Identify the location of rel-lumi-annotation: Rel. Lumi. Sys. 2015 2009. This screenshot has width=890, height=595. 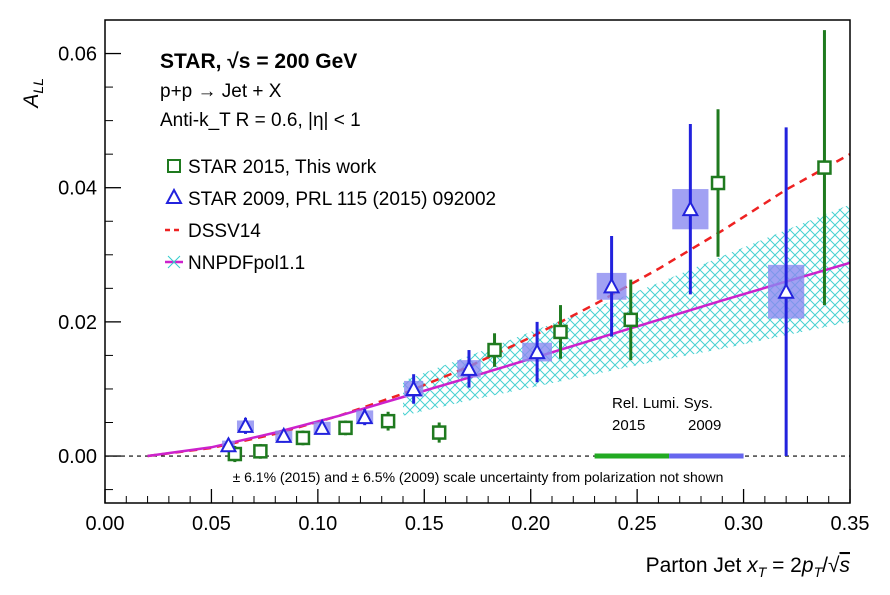
(669, 427).